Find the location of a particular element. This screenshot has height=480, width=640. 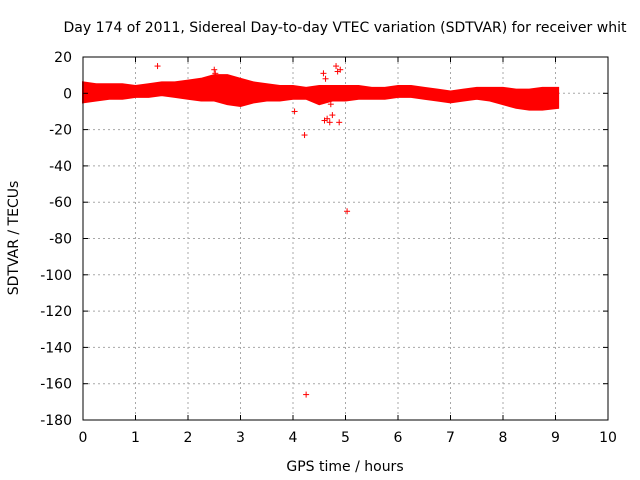

x-tick-label: 4 is located at coordinates (293, 438).